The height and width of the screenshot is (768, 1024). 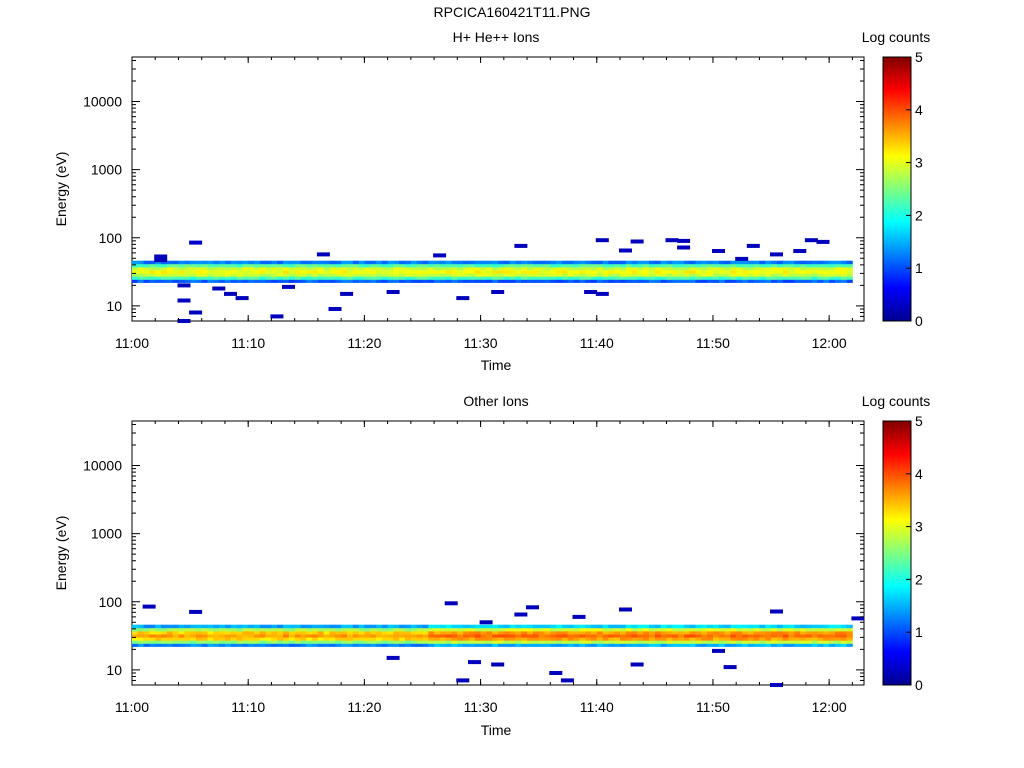 I want to click on y-tick-label: 10000, so click(x=102, y=102).